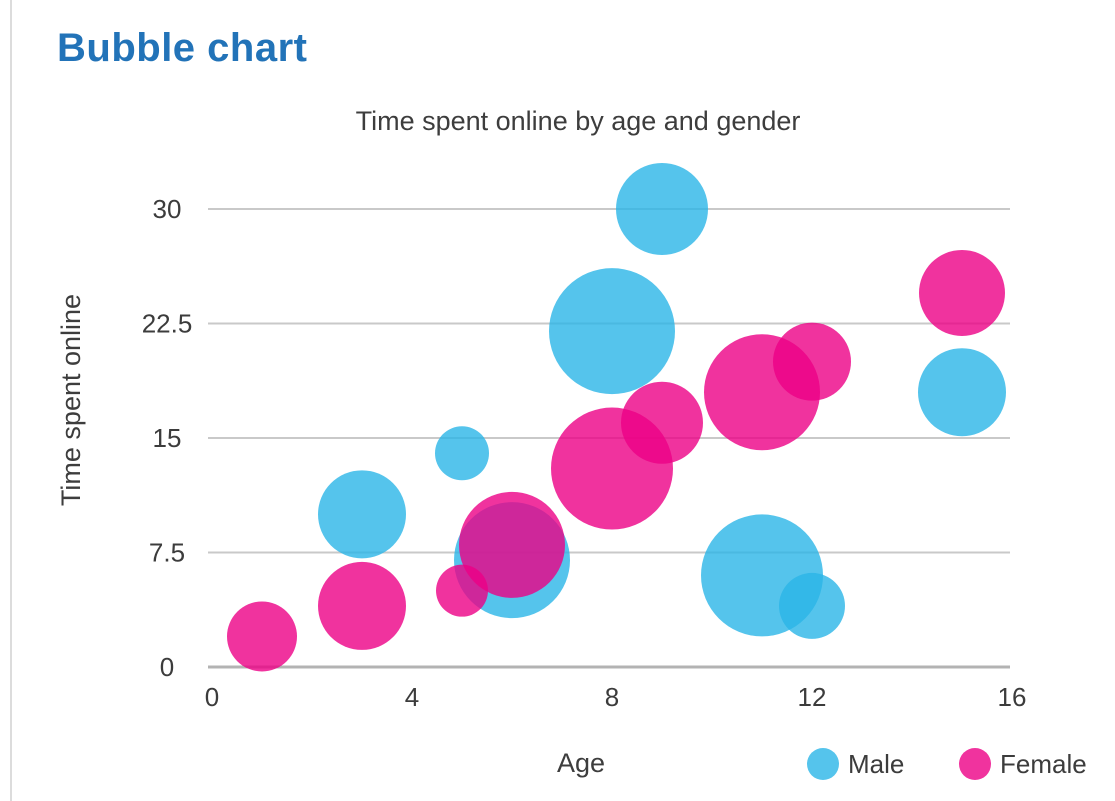  Describe the element at coordinates (167, 209) in the screenshot. I see `y-tick-label: 30` at that location.